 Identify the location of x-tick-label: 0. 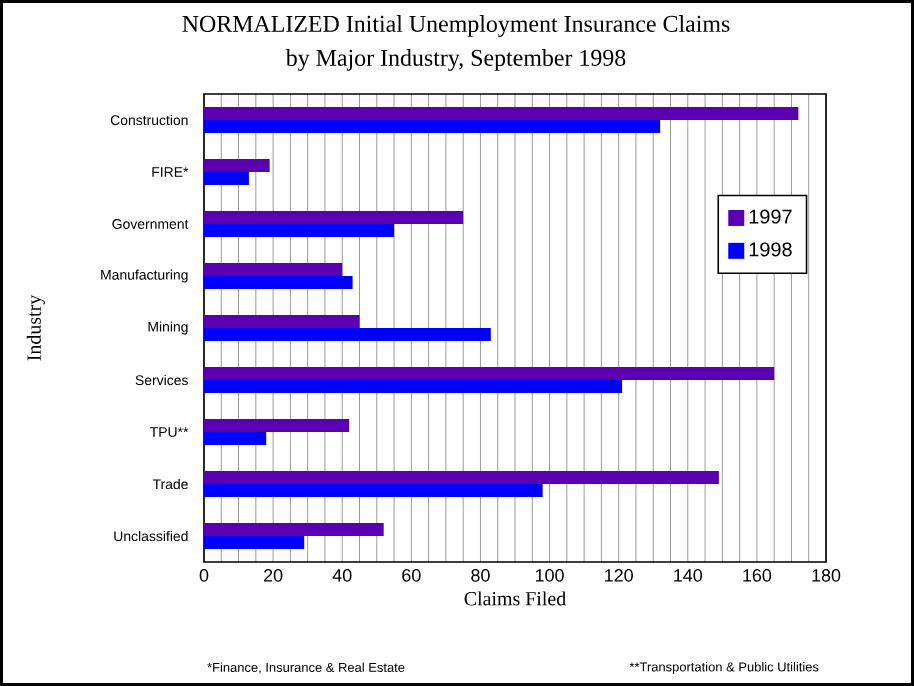
(204, 575).